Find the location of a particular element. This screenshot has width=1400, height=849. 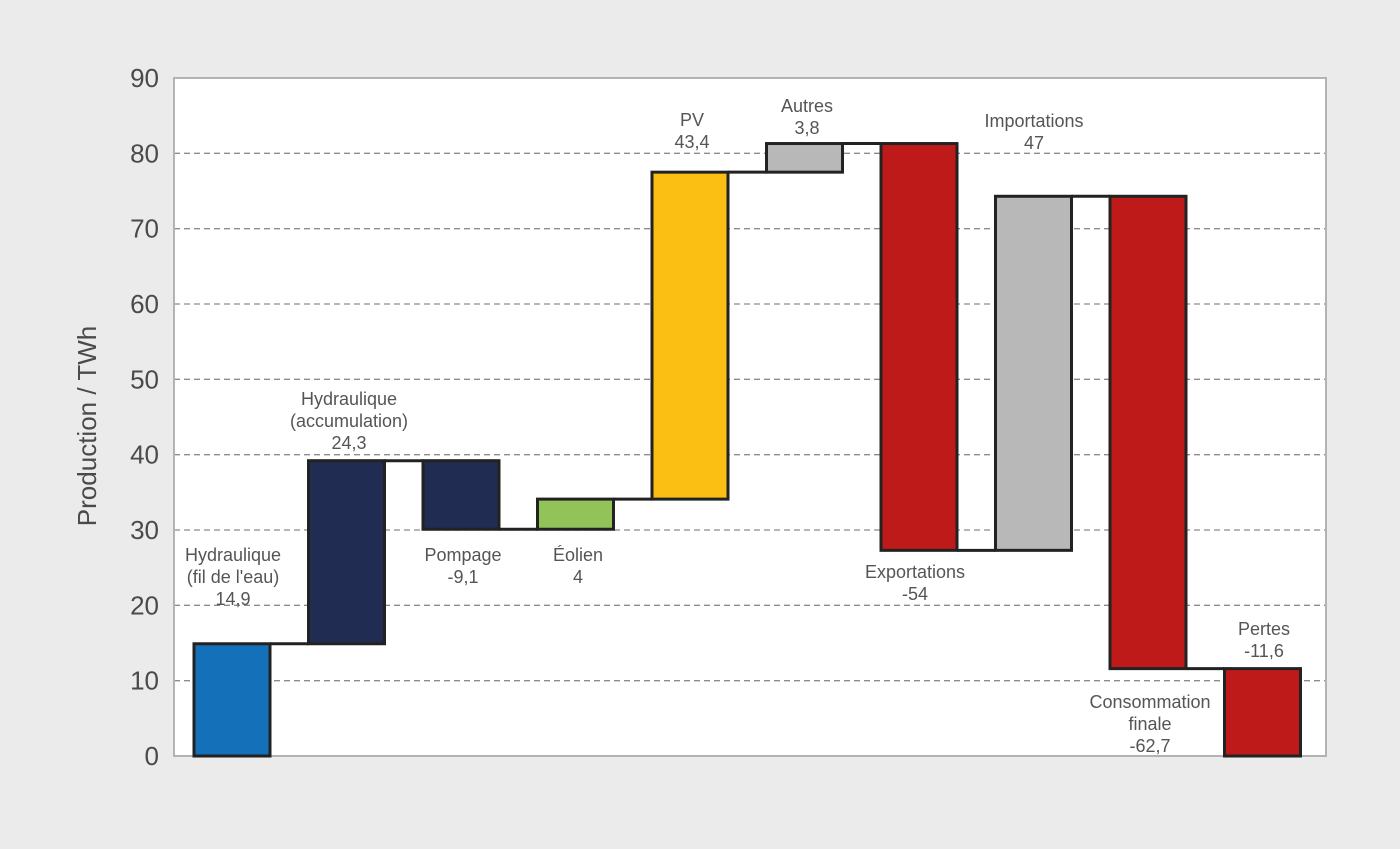

step-value-label: -11,6 is located at coordinates (1264, 651).